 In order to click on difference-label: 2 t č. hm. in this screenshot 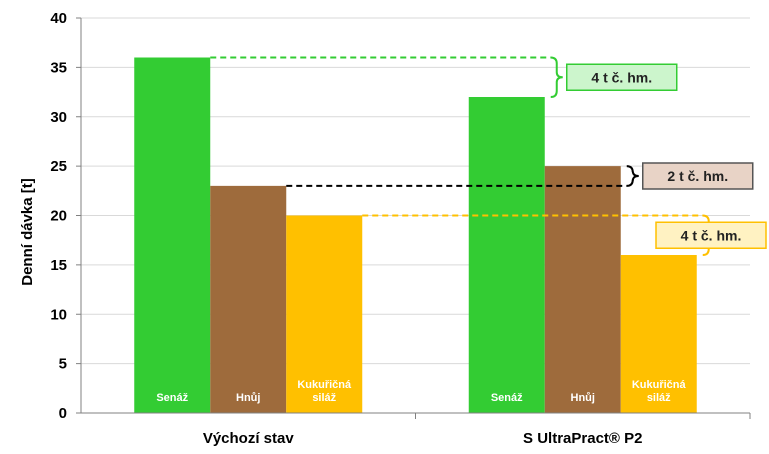, I will do `click(697, 176)`.